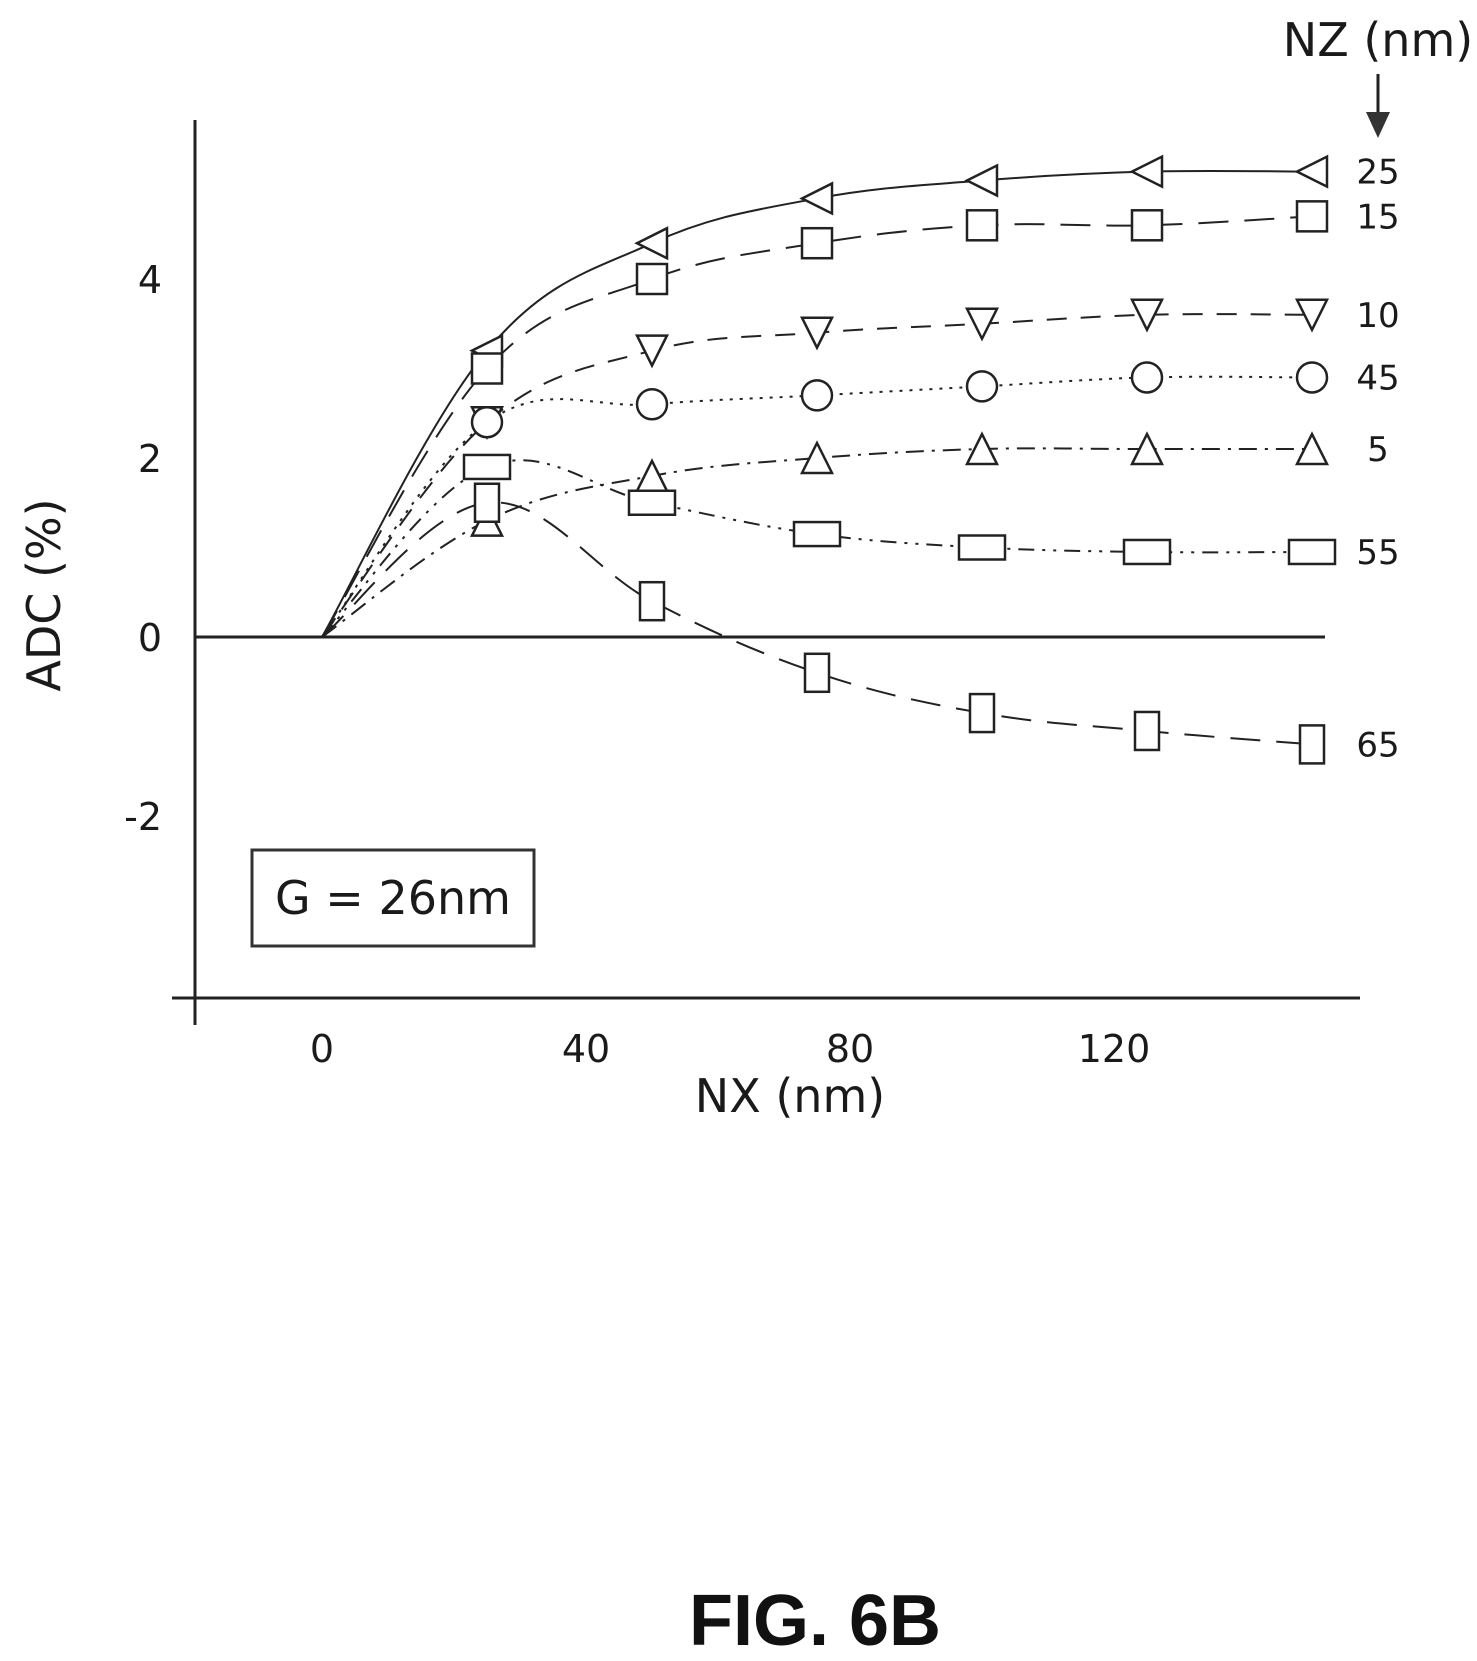  Describe the element at coordinates (1377, 173) in the screenshot. I see `series-label-nz-25: 25` at that location.